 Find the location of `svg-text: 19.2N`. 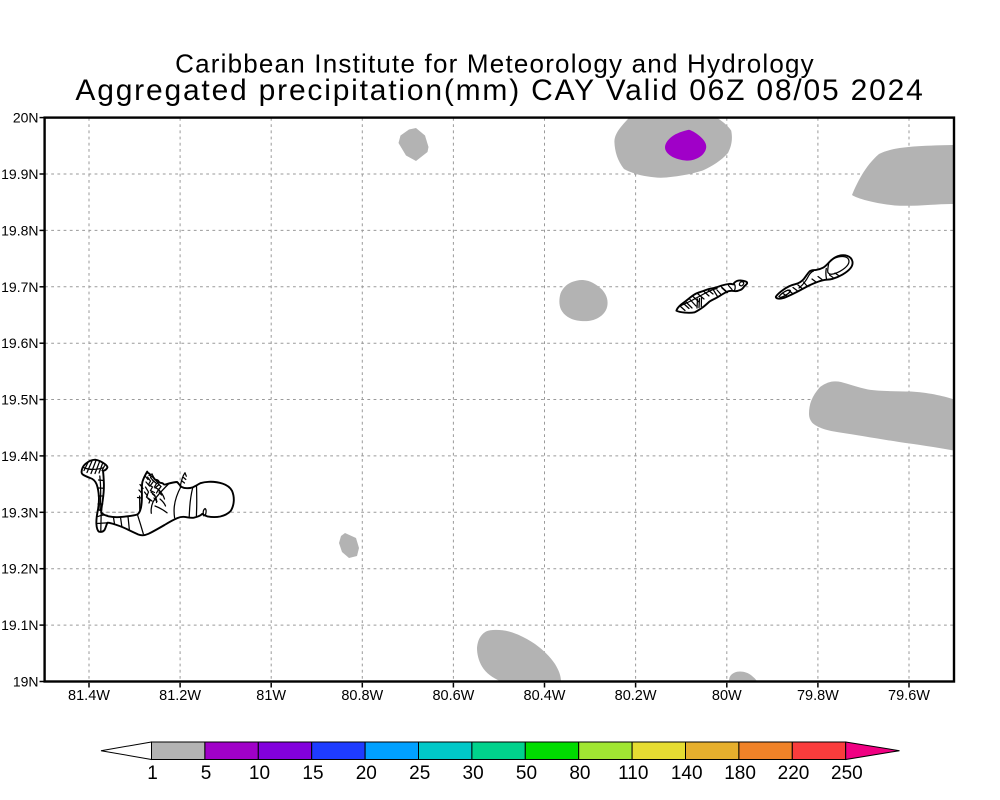

svg-text: 19.2N is located at coordinates (19, 569).